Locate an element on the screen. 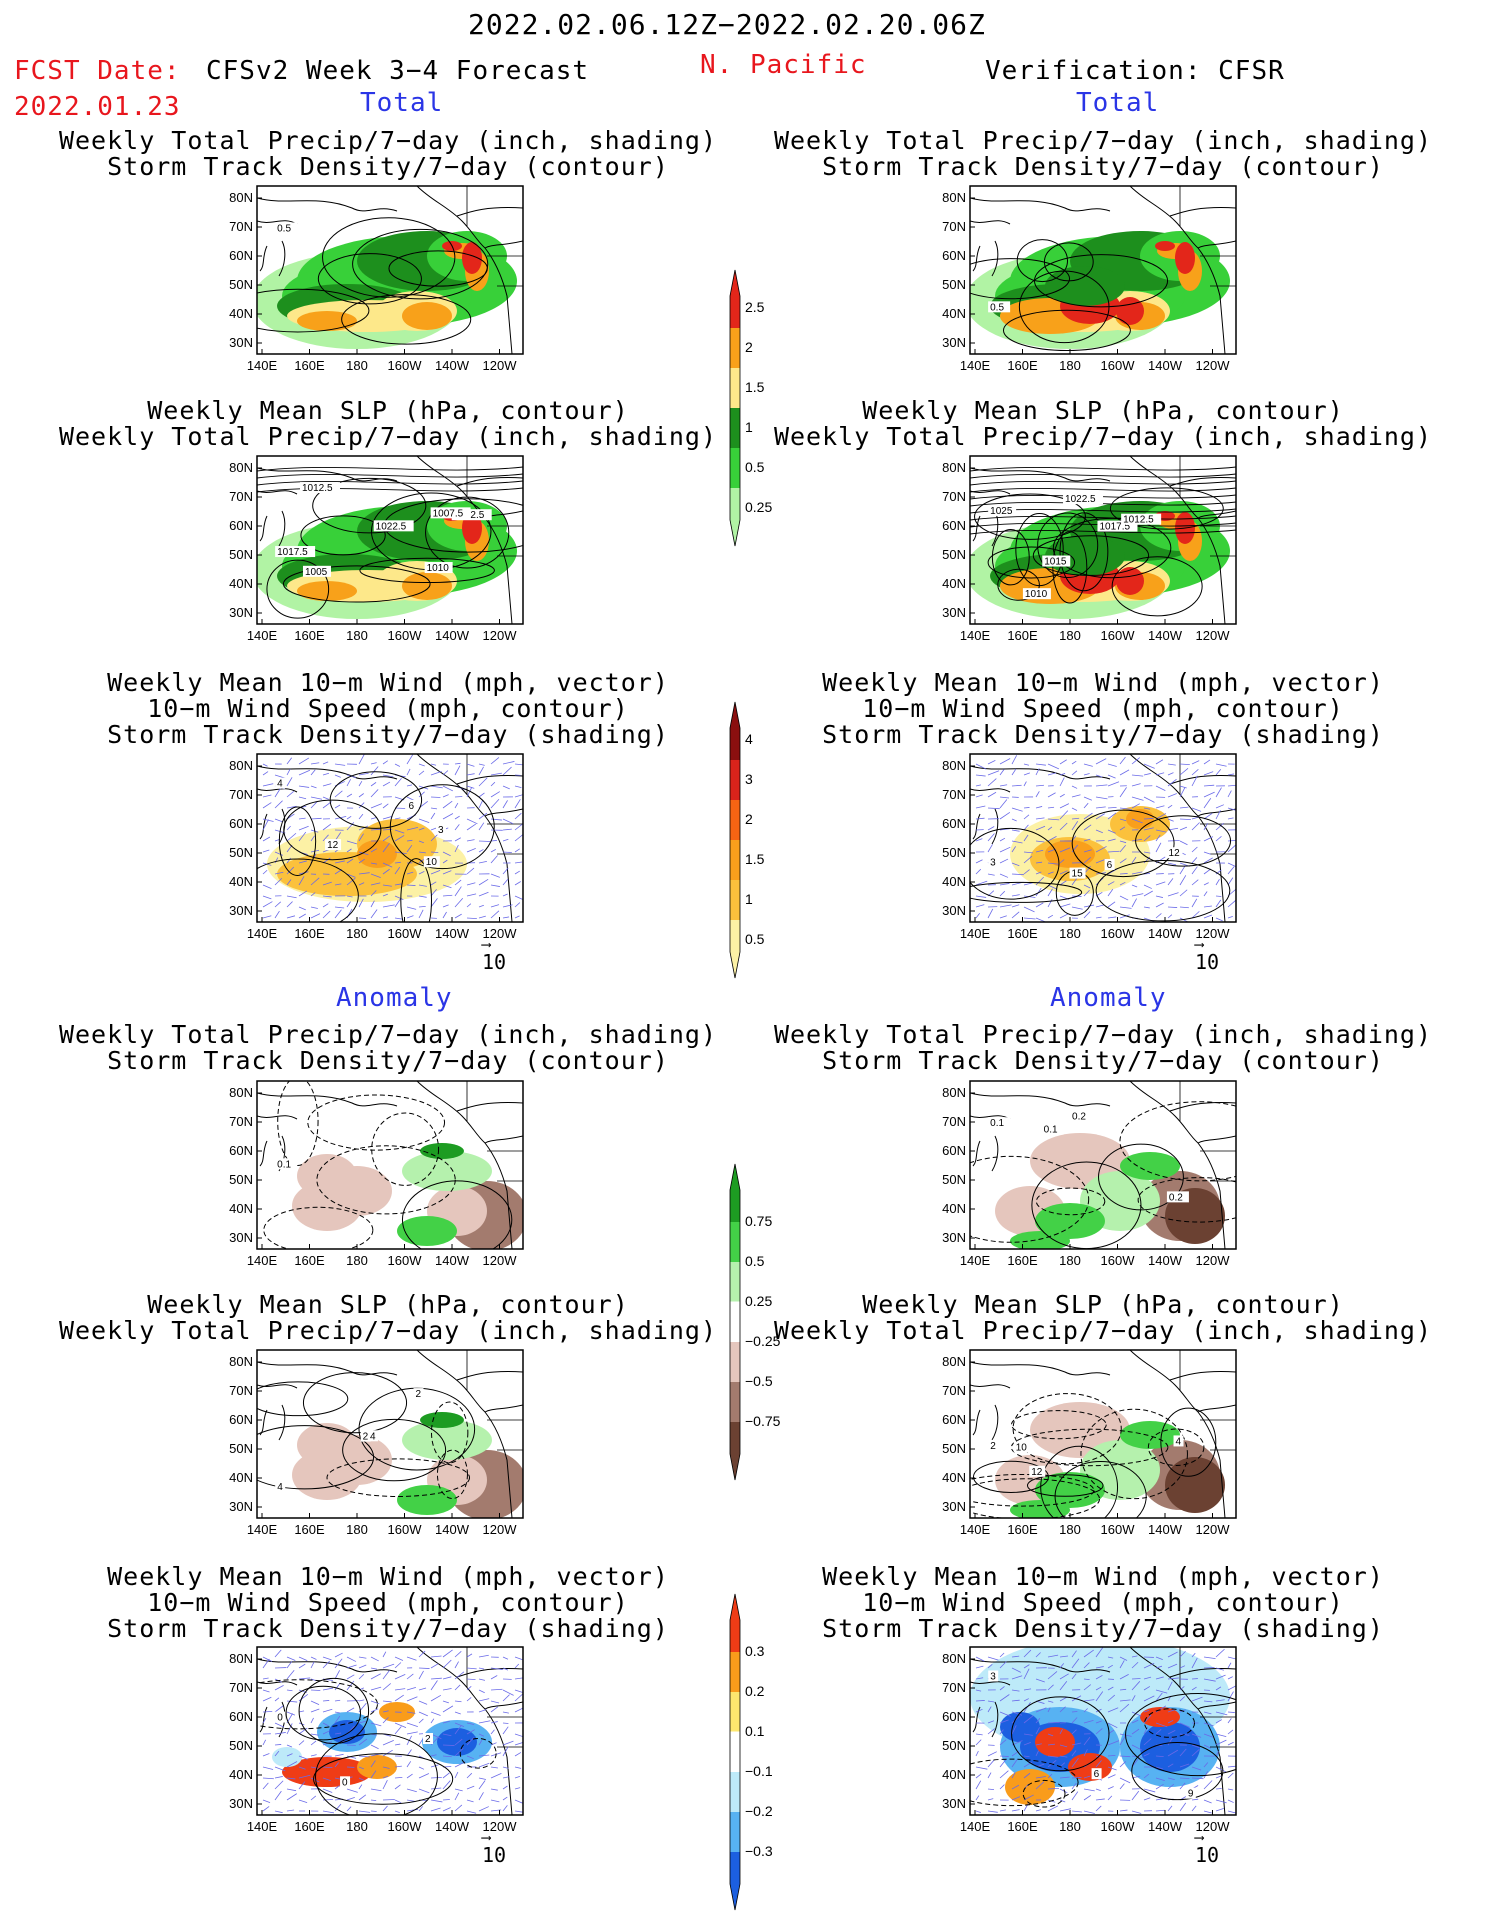 The image size is (1487, 1926). vector-reference-value: 10 is located at coordinates (494, 962).